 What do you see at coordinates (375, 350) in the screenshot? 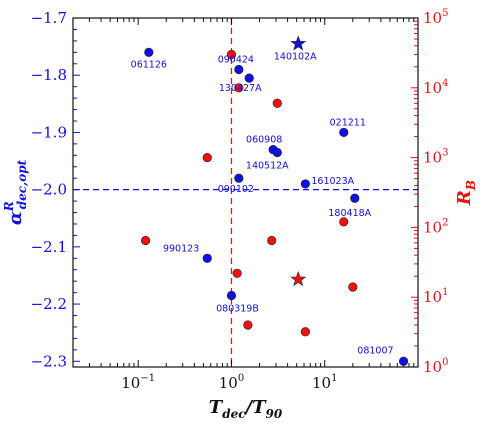
I see `grb-label: 081007` at bounding box center [375, 350].